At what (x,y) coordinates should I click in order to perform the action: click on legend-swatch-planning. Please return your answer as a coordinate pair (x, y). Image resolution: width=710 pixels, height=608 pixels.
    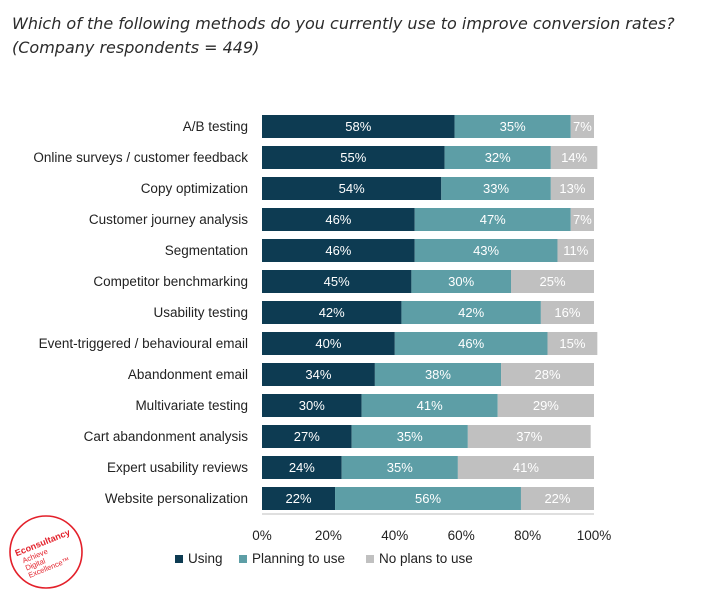
    Looking at the image, I should click on (243, 558).